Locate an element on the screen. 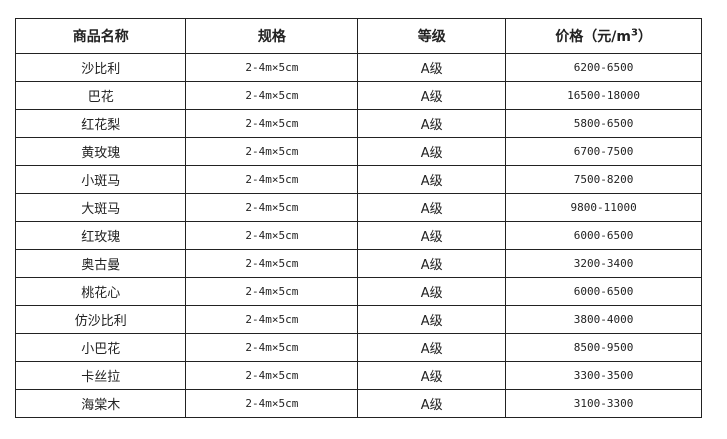 Image resolution: width=727 pixels, height=439 pixels. table-row: 奥古曼 2-4m×5cm A级 3200-3400 is located at coordinates (358, 263).